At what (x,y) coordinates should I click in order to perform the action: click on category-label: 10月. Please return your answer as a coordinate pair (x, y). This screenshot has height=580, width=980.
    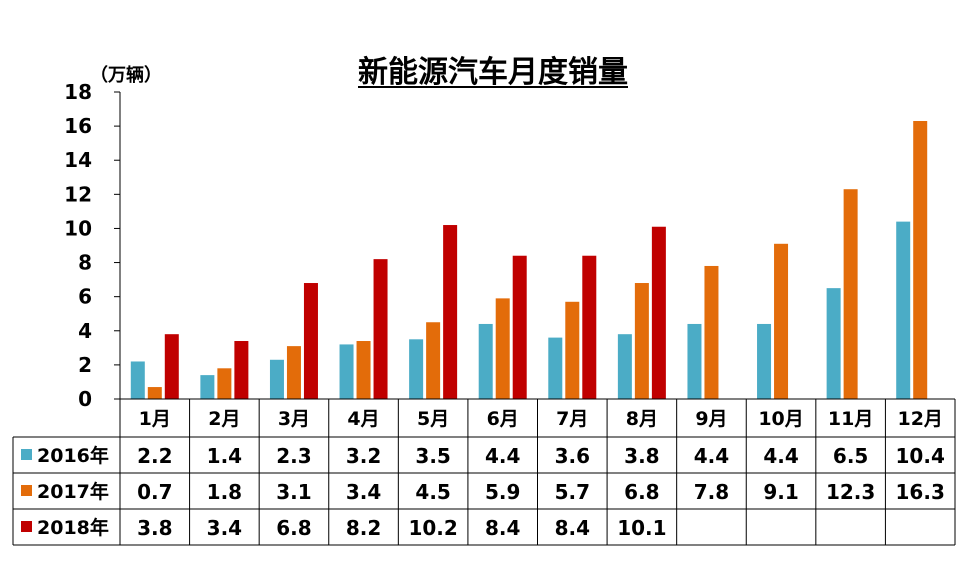
    Looking at the image, I should click on (780, 419).